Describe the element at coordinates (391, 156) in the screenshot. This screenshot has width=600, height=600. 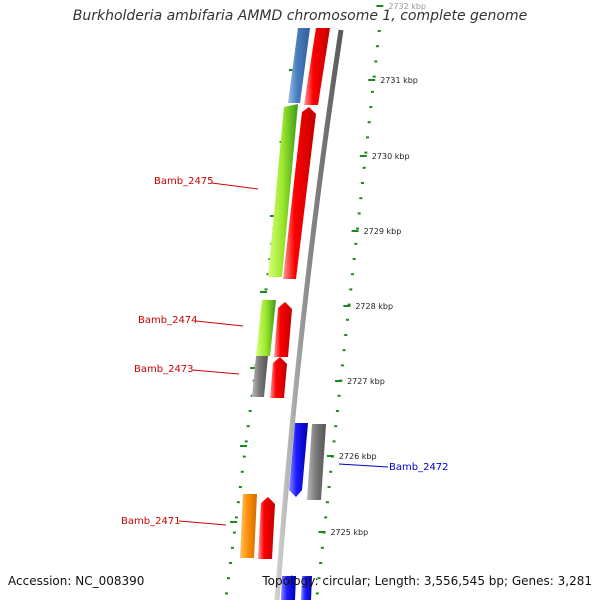
I see `tick-label: 2730 kbp` at that location.